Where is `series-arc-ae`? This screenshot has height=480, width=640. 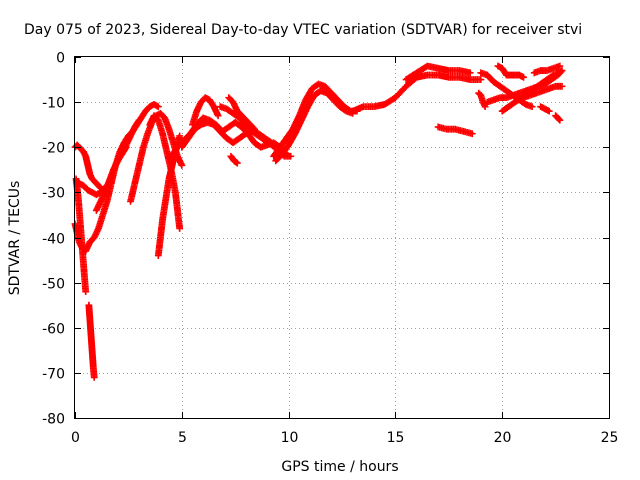
series-arc-ae is located at coordinates (558, 118).